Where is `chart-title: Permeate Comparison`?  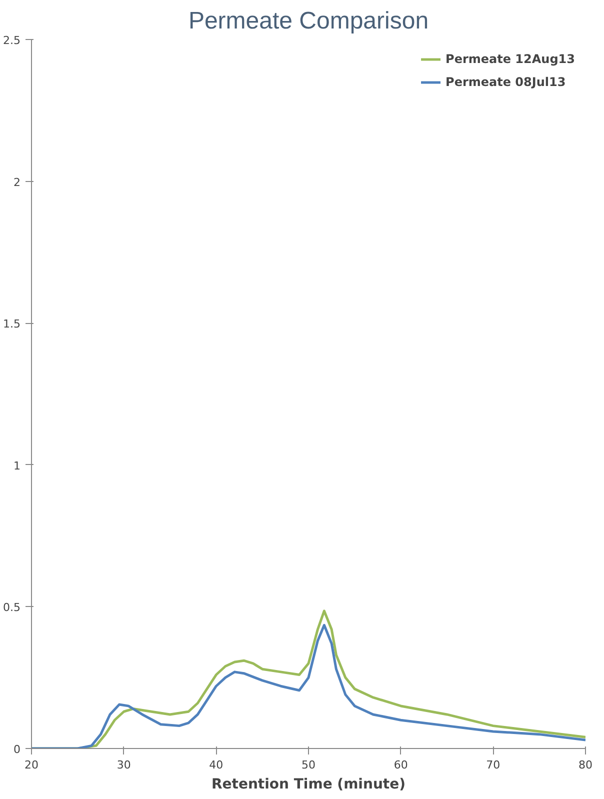
chart-title: Permeate Comparison is located at coordinates (308, 21).